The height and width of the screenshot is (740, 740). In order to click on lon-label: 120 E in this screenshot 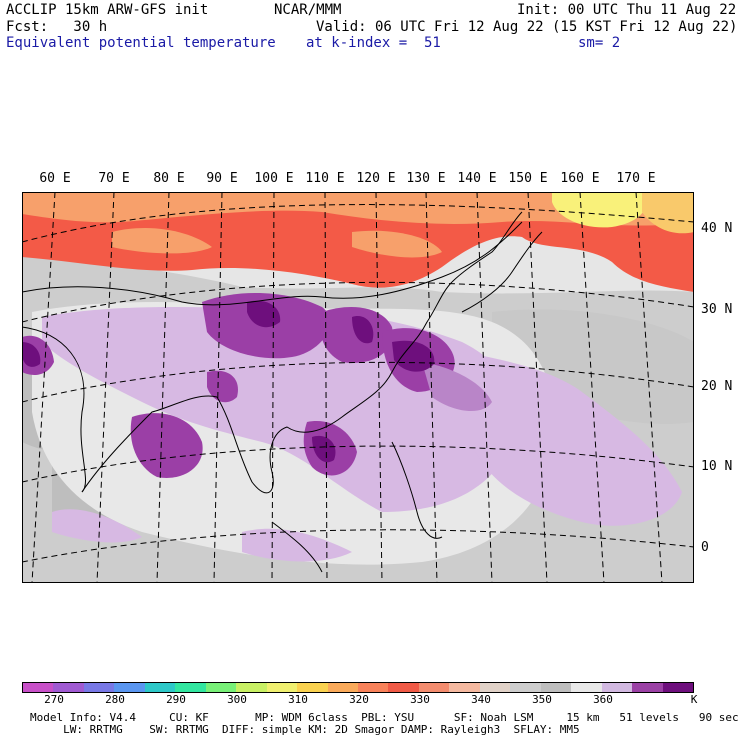, I will do `click(376, 178)`.